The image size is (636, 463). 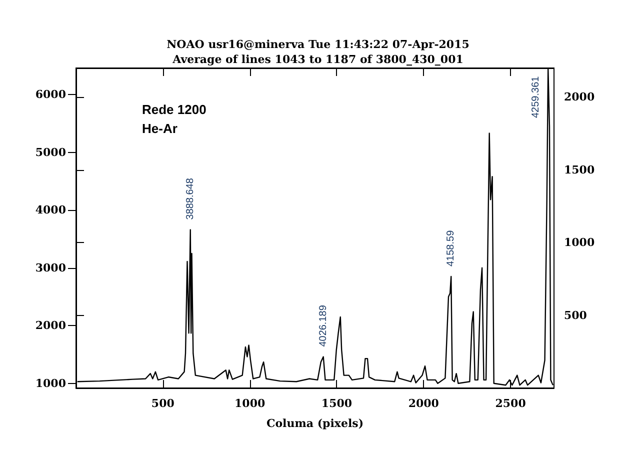 I want to click on annotation: 4026.189, so click(x=323, y=325).